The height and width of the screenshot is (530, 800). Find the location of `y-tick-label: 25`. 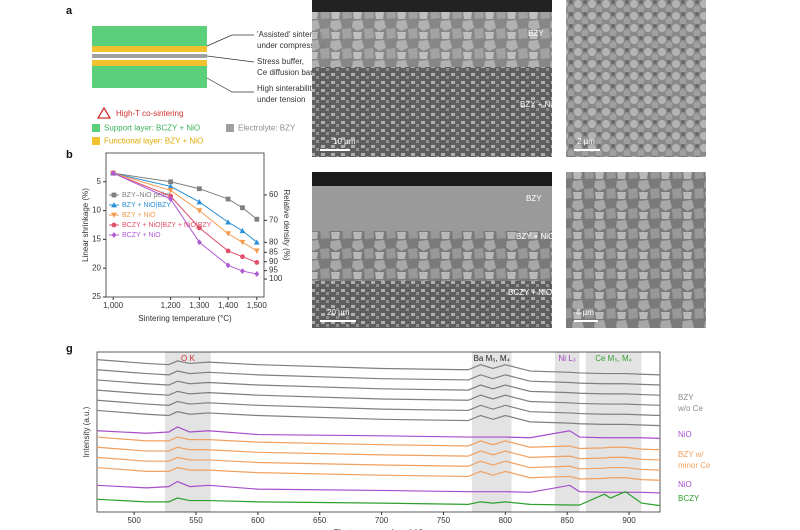

y-tick-label: 25 is located at coordinates (96, 296).